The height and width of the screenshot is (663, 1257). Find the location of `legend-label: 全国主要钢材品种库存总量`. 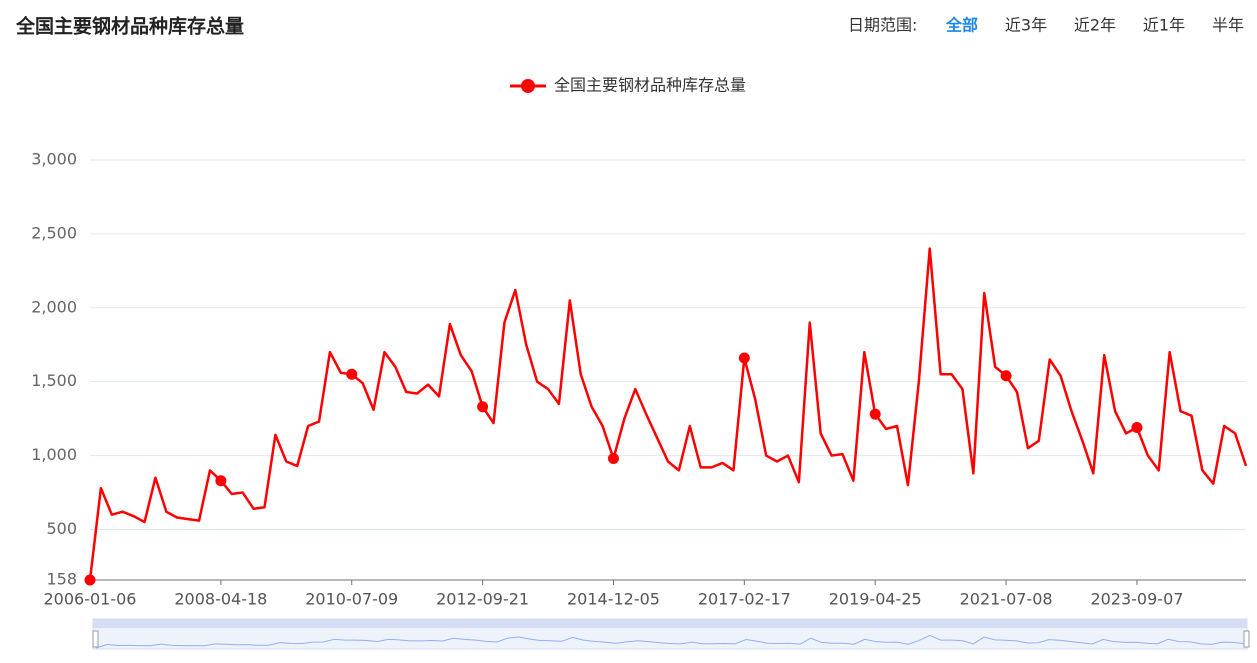

legend-label: 全国主要钢材品种库存总量 is located at coordinates (650, 85).